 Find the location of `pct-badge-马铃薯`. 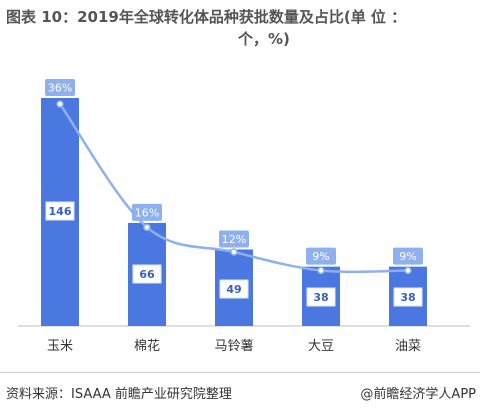

pct-badge-马铃薯 is located at coordinates (234, 239).